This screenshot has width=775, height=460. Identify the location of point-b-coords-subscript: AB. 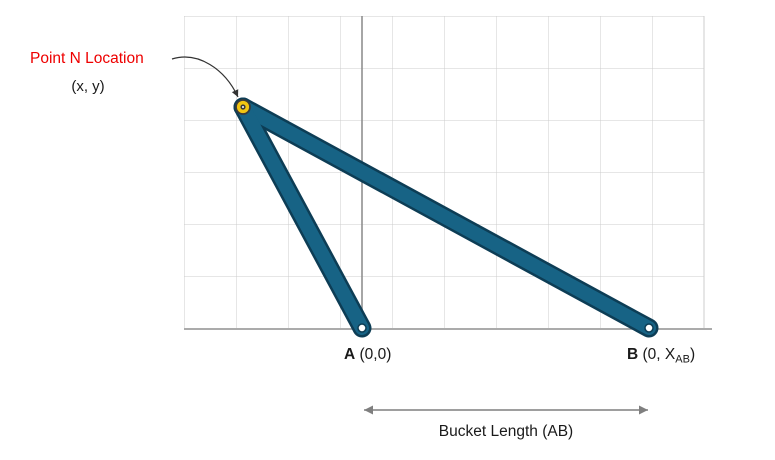
(682, 360).